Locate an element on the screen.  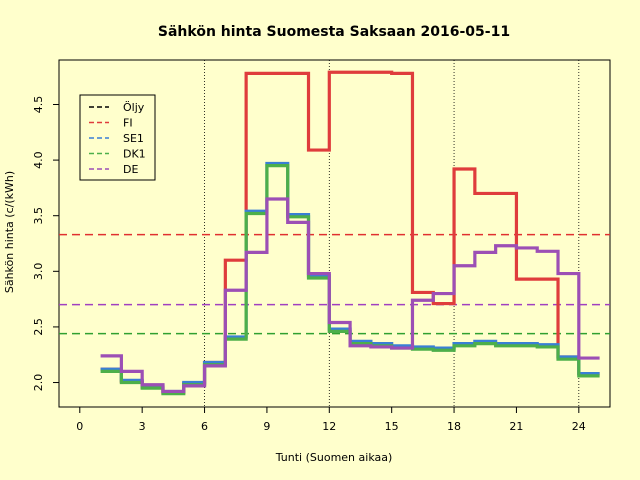
x-tick-label-6: 18 is located at coordinates (454, 426).